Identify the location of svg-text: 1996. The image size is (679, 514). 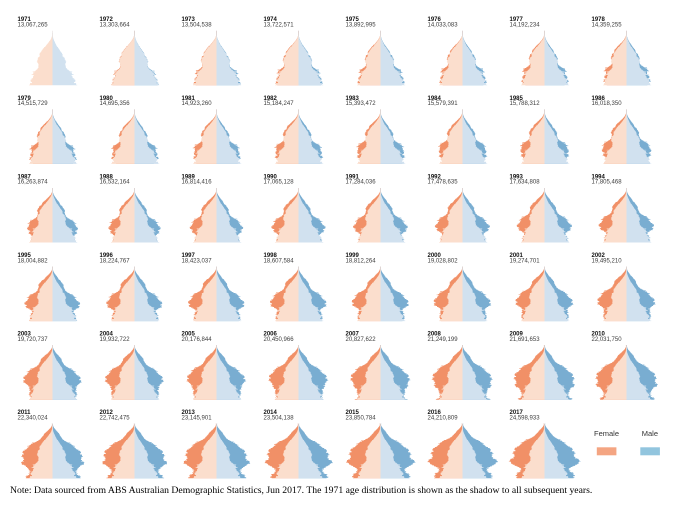
(107, 256).